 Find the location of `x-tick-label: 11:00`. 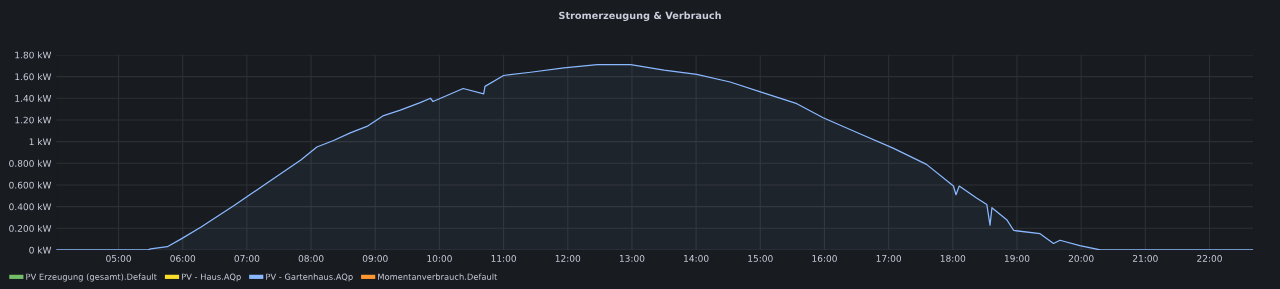

x-tick-label: 11:00 is located at coordinates (503, 258).